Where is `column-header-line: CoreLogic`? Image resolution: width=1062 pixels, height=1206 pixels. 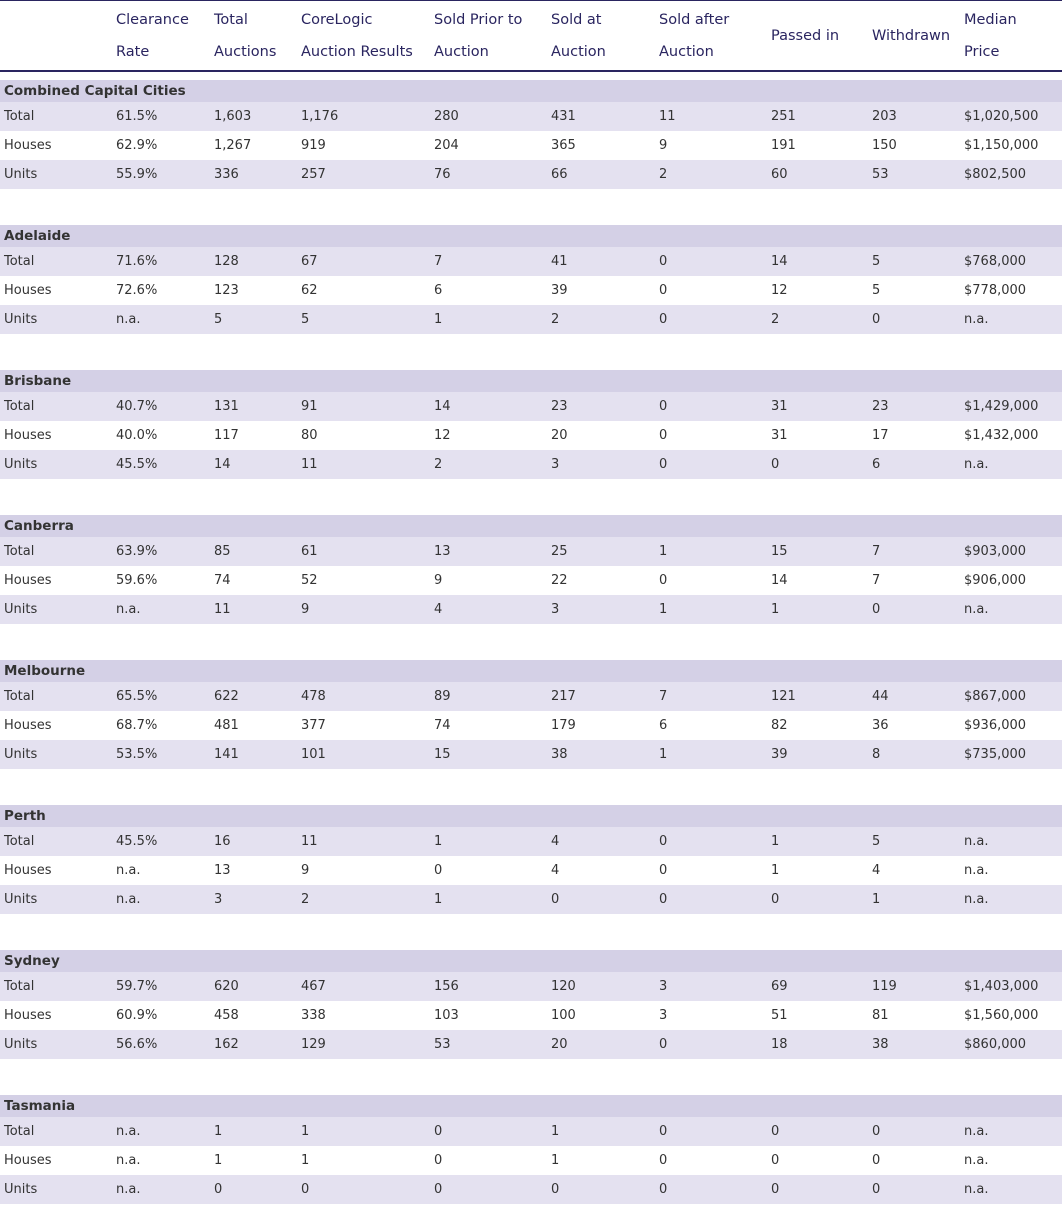
column-header-line: CoreLogic is located at coordinates (337, 20).